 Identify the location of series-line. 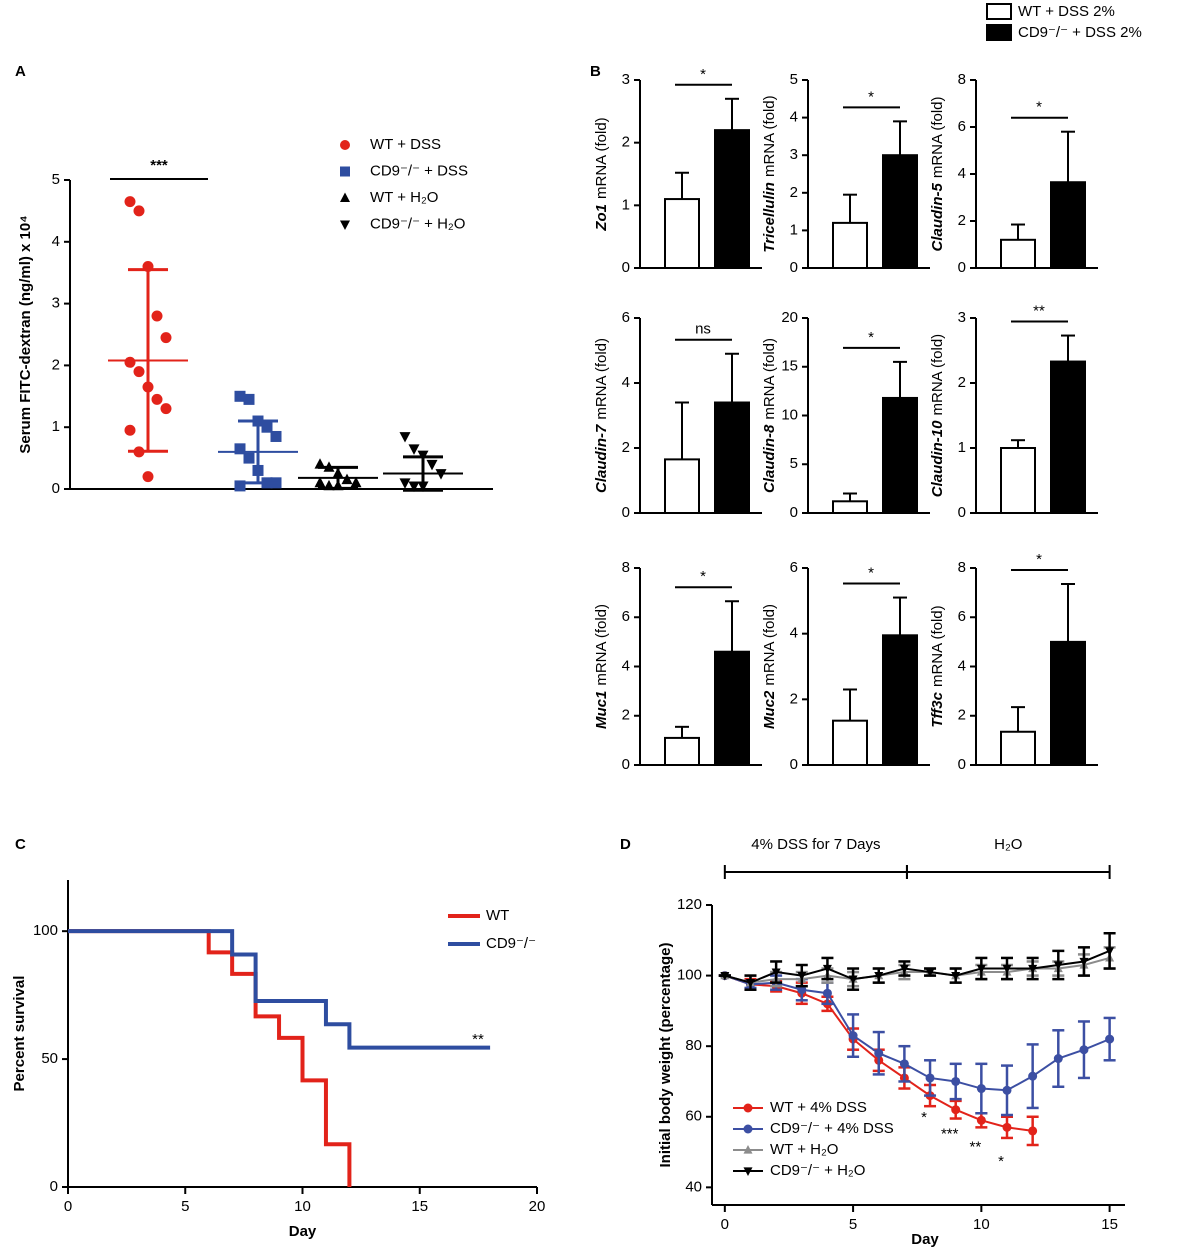
(917, 970).